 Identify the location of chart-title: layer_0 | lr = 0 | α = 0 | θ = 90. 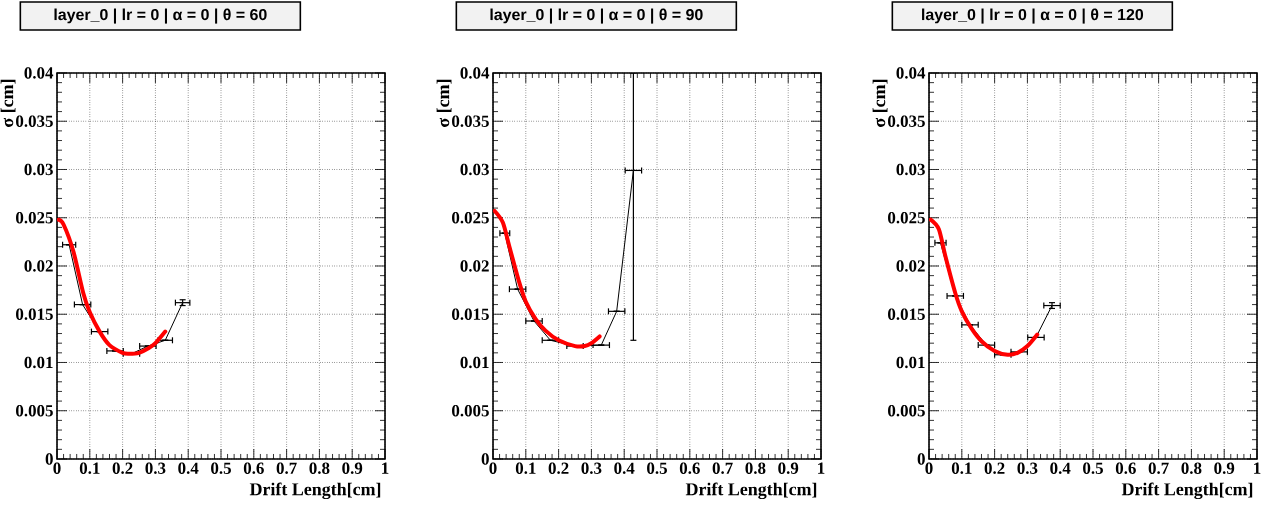
(596, 16).